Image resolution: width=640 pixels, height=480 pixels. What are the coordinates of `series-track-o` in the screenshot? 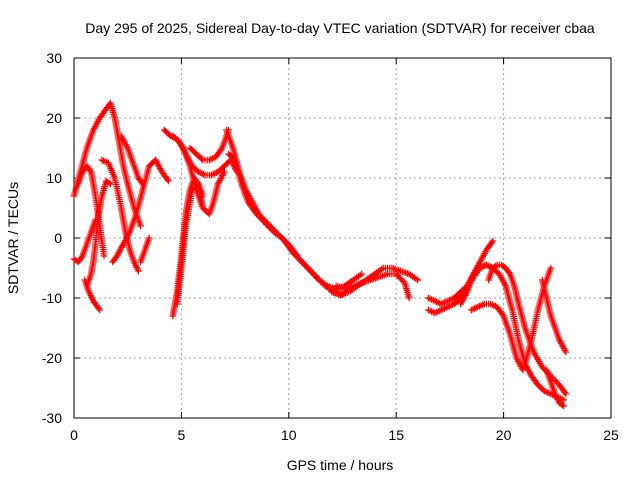 It's located at (294, 209).